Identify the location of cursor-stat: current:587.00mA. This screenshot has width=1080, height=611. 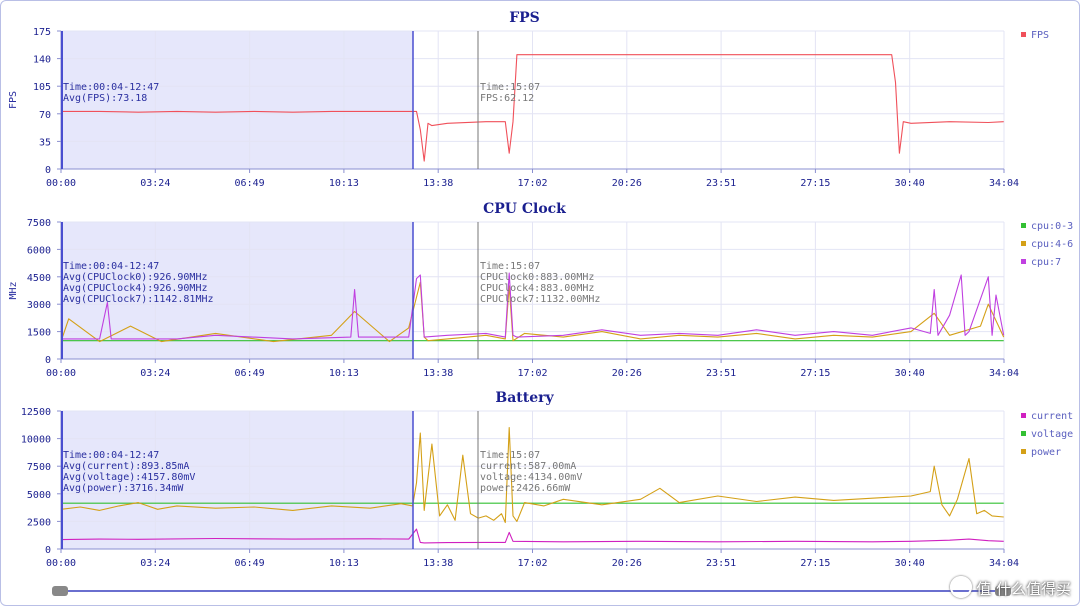
(528, 466).